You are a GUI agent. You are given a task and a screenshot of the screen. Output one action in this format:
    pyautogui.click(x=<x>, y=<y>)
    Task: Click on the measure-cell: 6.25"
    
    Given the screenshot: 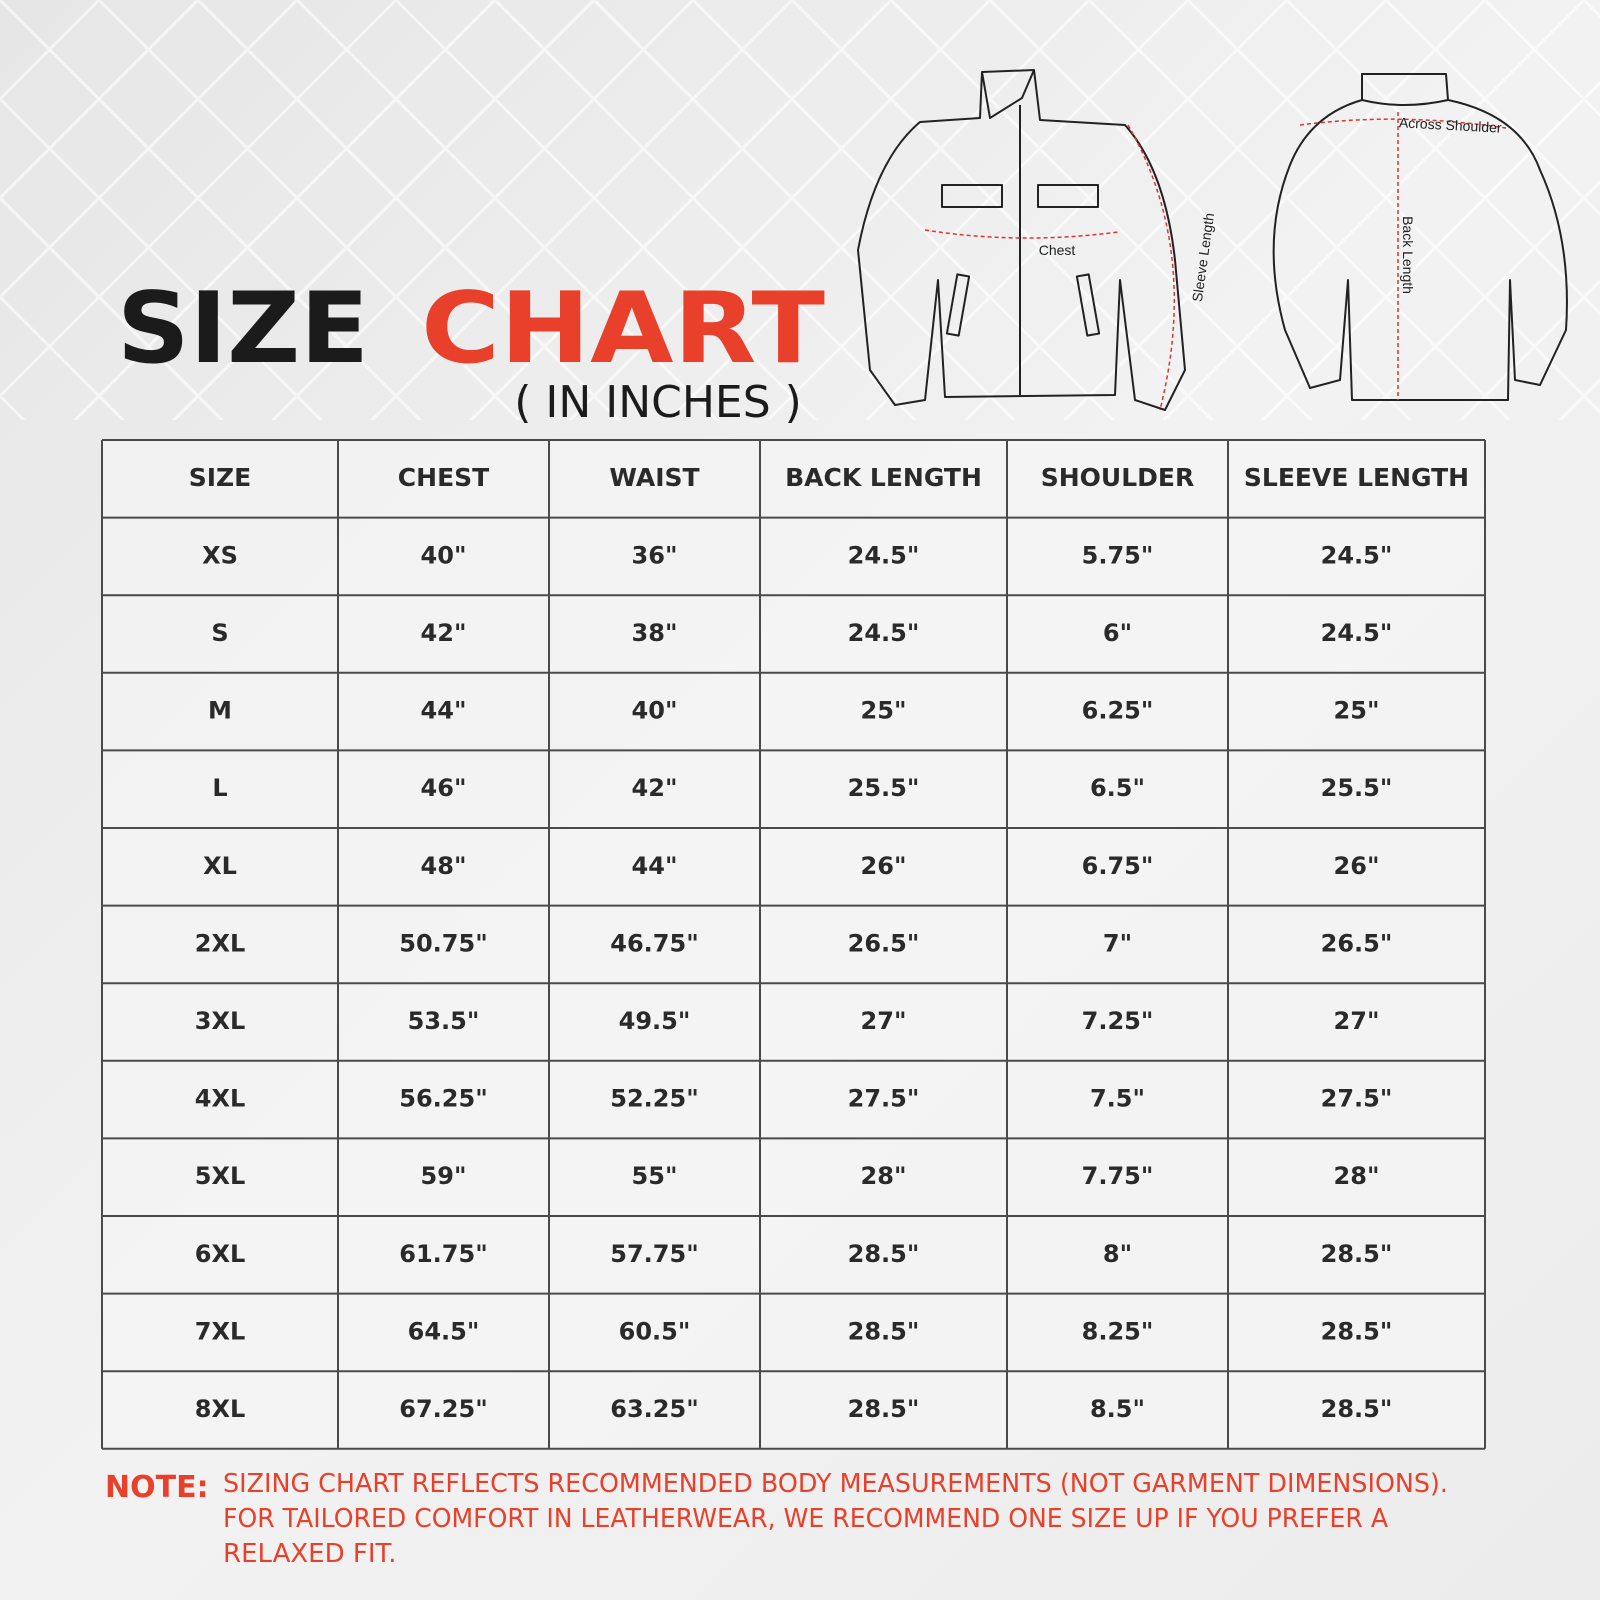 What is the action you would take?
    pyautogui.click(x=1118, y=711)
    